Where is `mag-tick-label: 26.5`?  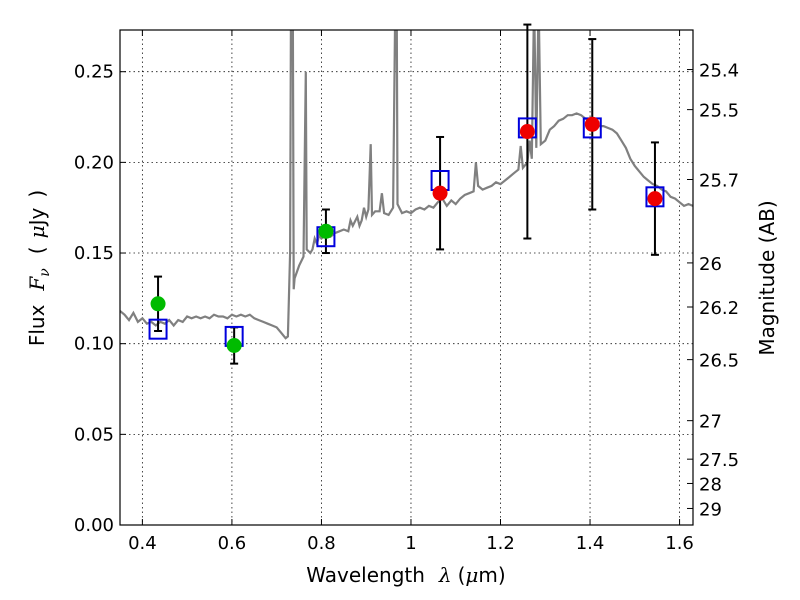
mag-tick-label: 26.5 is located at coordinates (719, 361).